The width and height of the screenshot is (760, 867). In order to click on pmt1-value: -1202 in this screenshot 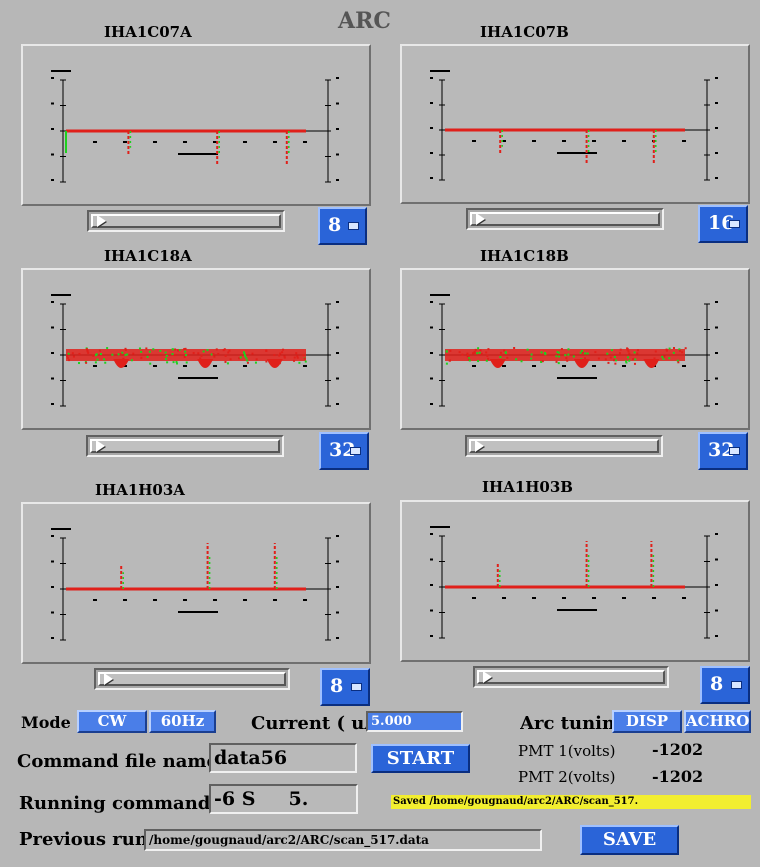, I will do `click(678, 749)`.